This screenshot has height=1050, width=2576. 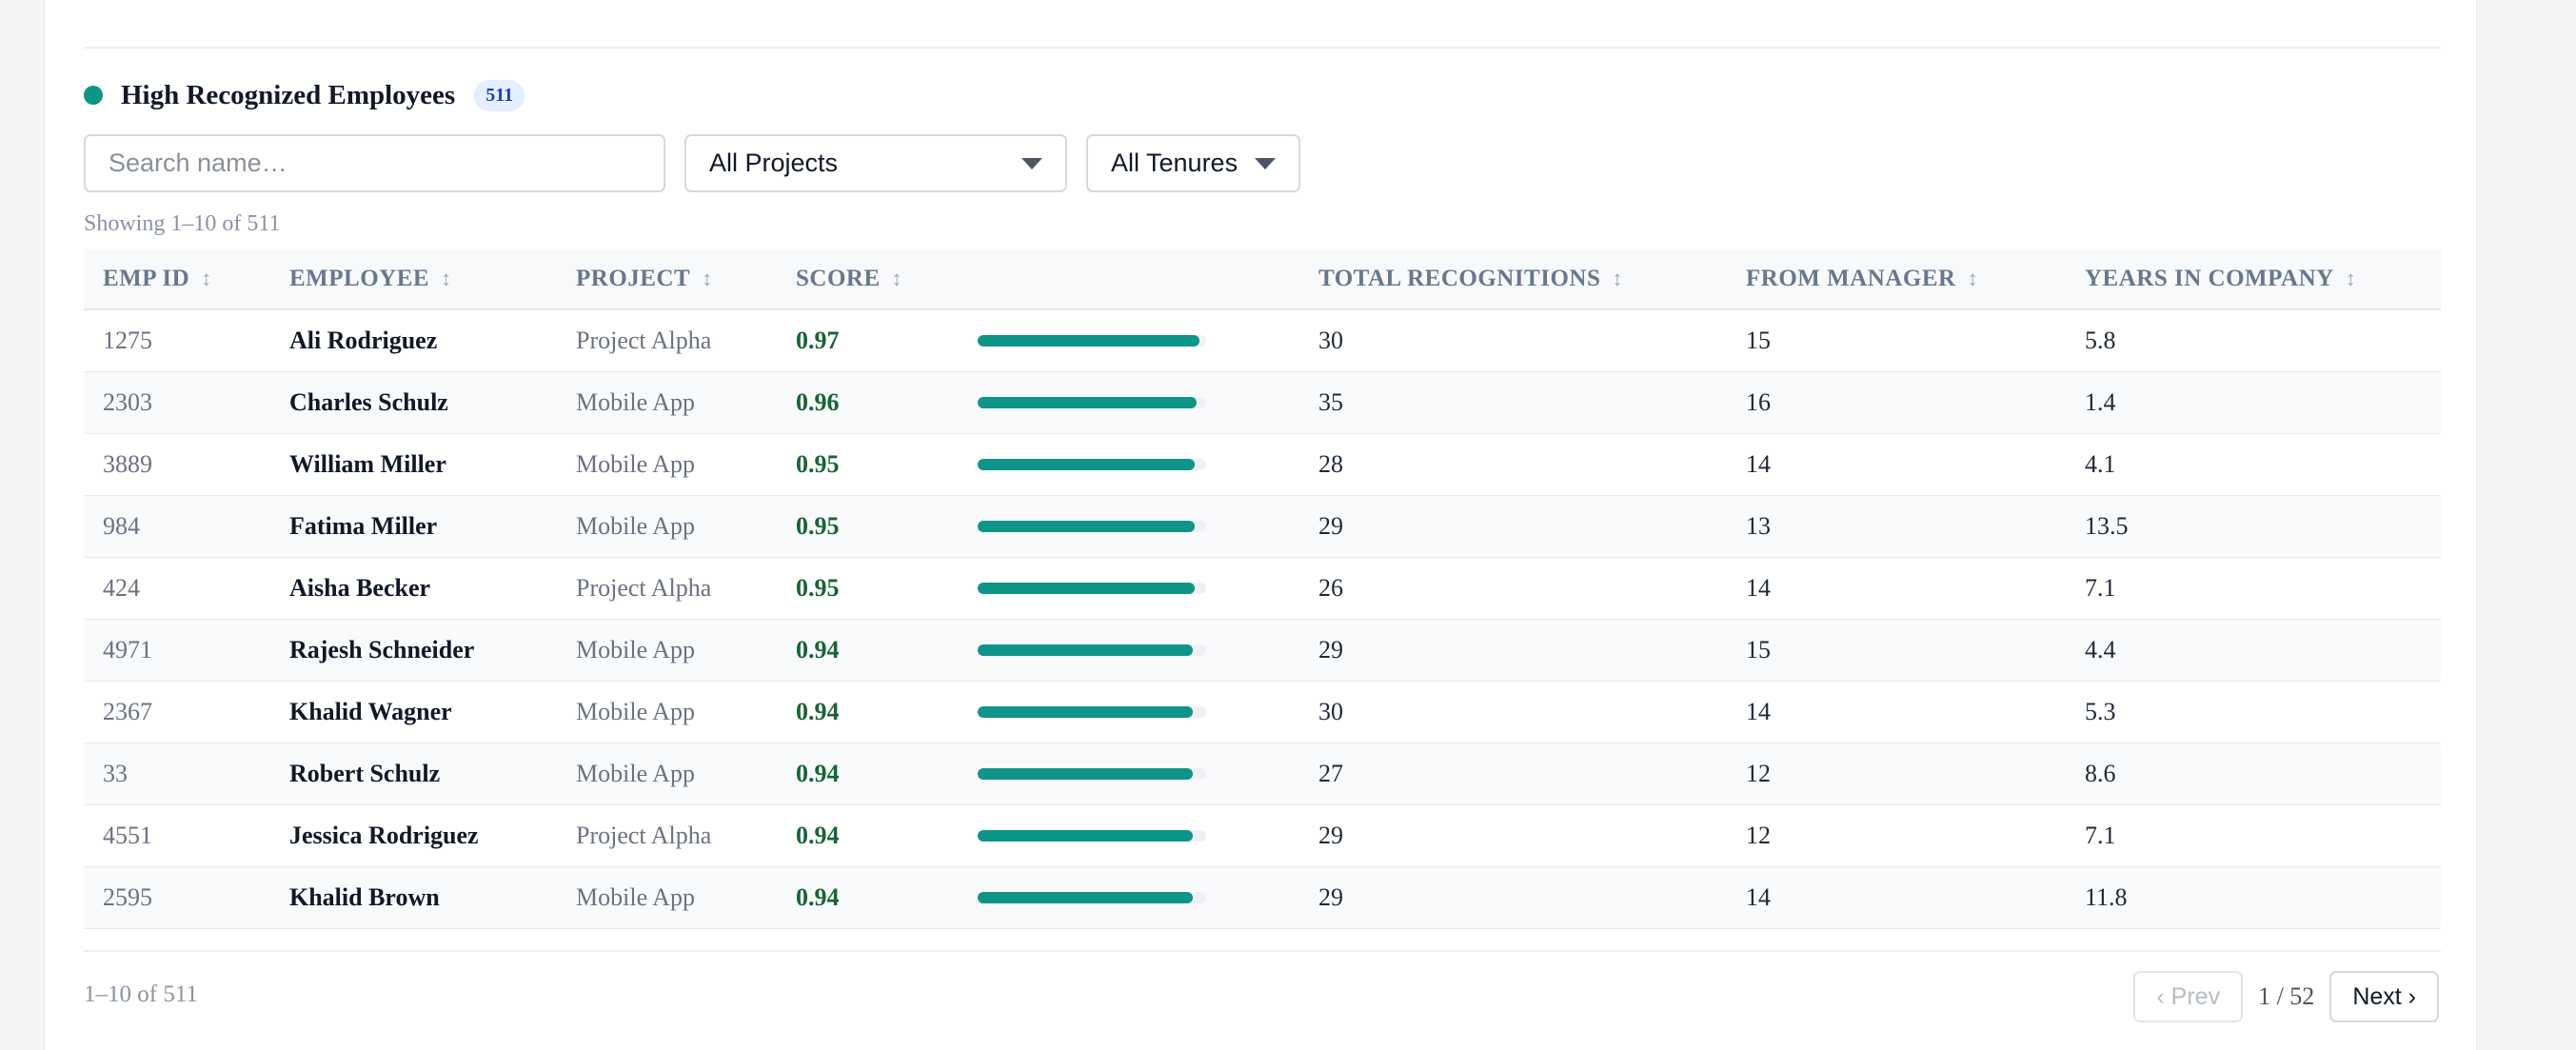 I want to click on years-in-company-cell: 11.8, so click(x=2253, y=897).